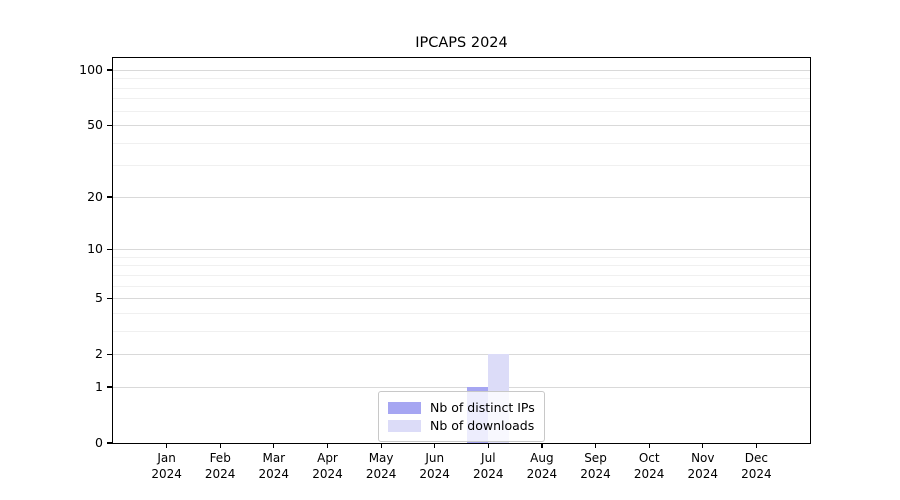 This screenshot has height=500, width=900. I want to click on legend-entry-downloads: Nb of downloads, so click(461, 425).